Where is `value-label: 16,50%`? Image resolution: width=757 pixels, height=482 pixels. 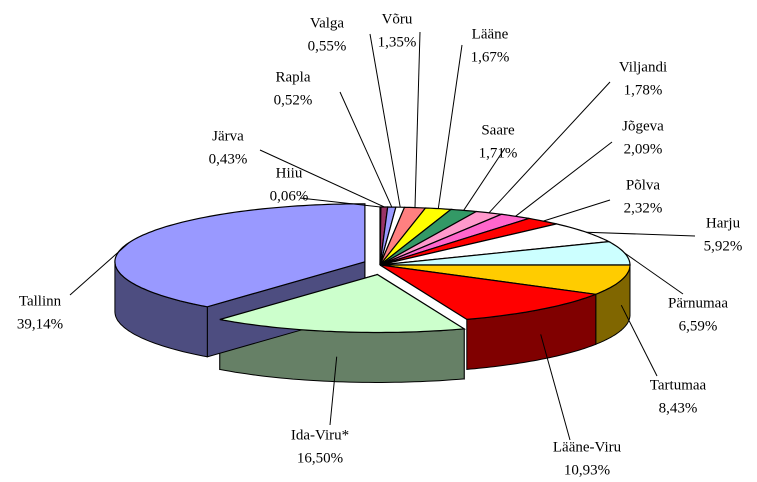 value-label: 16,50% is located at coordinates (320, 458).